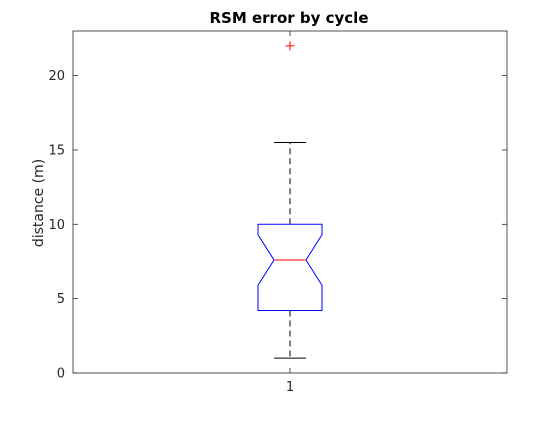  Describe the element at coordinates (56, 225) in the screenshot. I see `y-tick-label: 10` at that location.